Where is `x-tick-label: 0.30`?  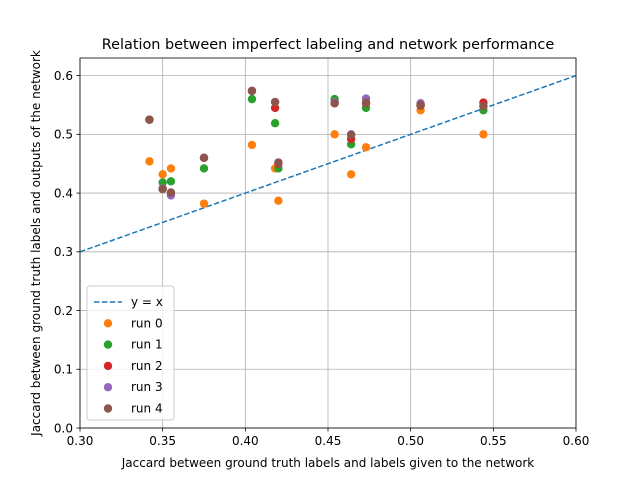
x-tick-label: 0.30 is located at coordinates (80, 441).